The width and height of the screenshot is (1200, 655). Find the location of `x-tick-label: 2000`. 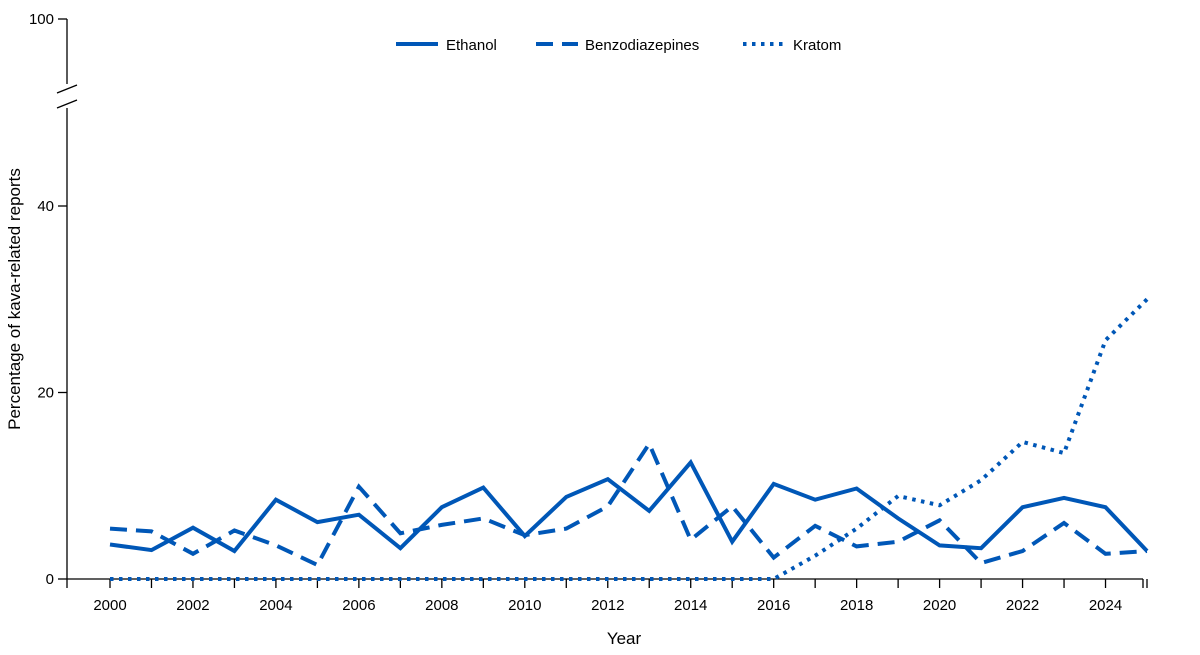

x-tick-label: 2000 is located at coordinates (109, 605).